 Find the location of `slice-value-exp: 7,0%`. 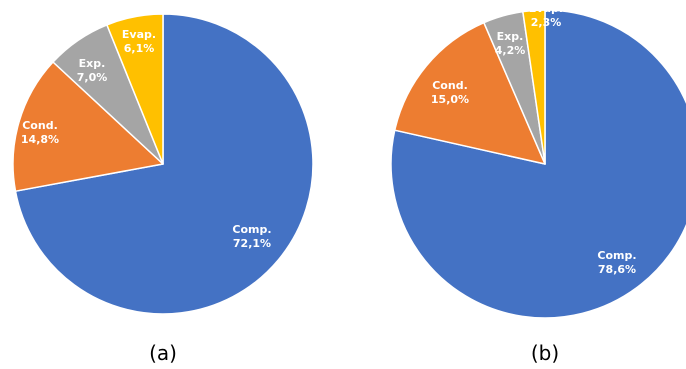

slice-value-exp: 7,0% is located at coordinates (92, 77).